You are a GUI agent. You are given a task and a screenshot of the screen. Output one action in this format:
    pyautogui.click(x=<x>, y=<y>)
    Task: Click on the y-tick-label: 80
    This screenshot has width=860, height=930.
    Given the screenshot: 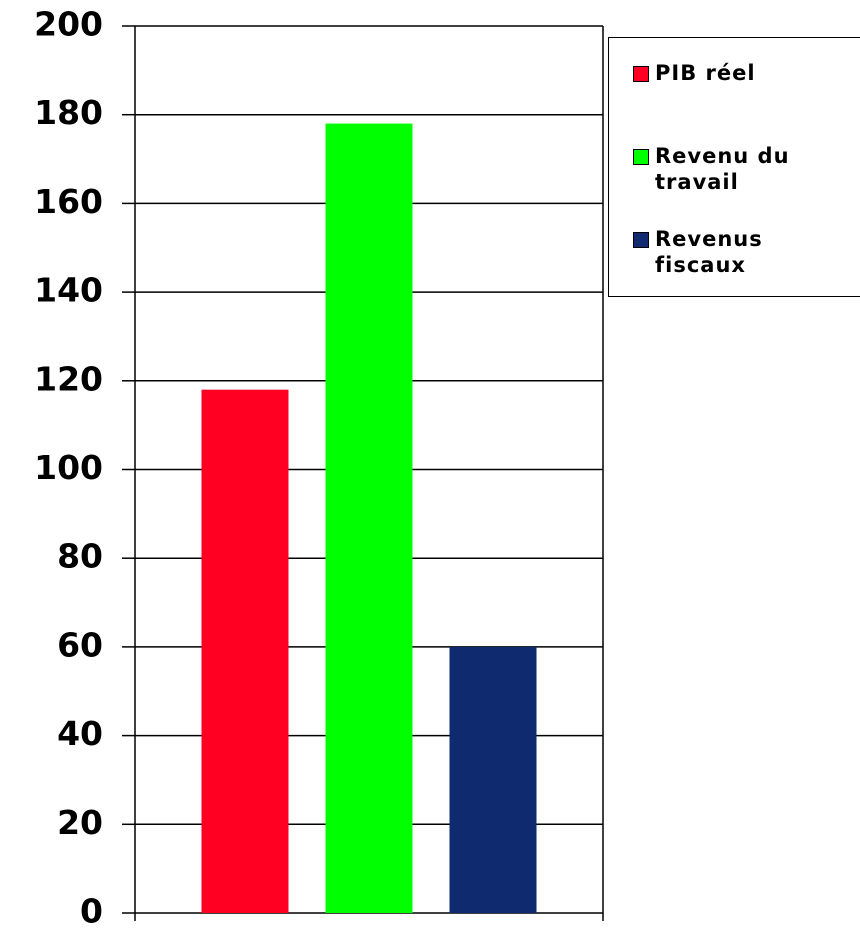 What is the action you would take?
    pyautogui.click(x=80, y=556)
    